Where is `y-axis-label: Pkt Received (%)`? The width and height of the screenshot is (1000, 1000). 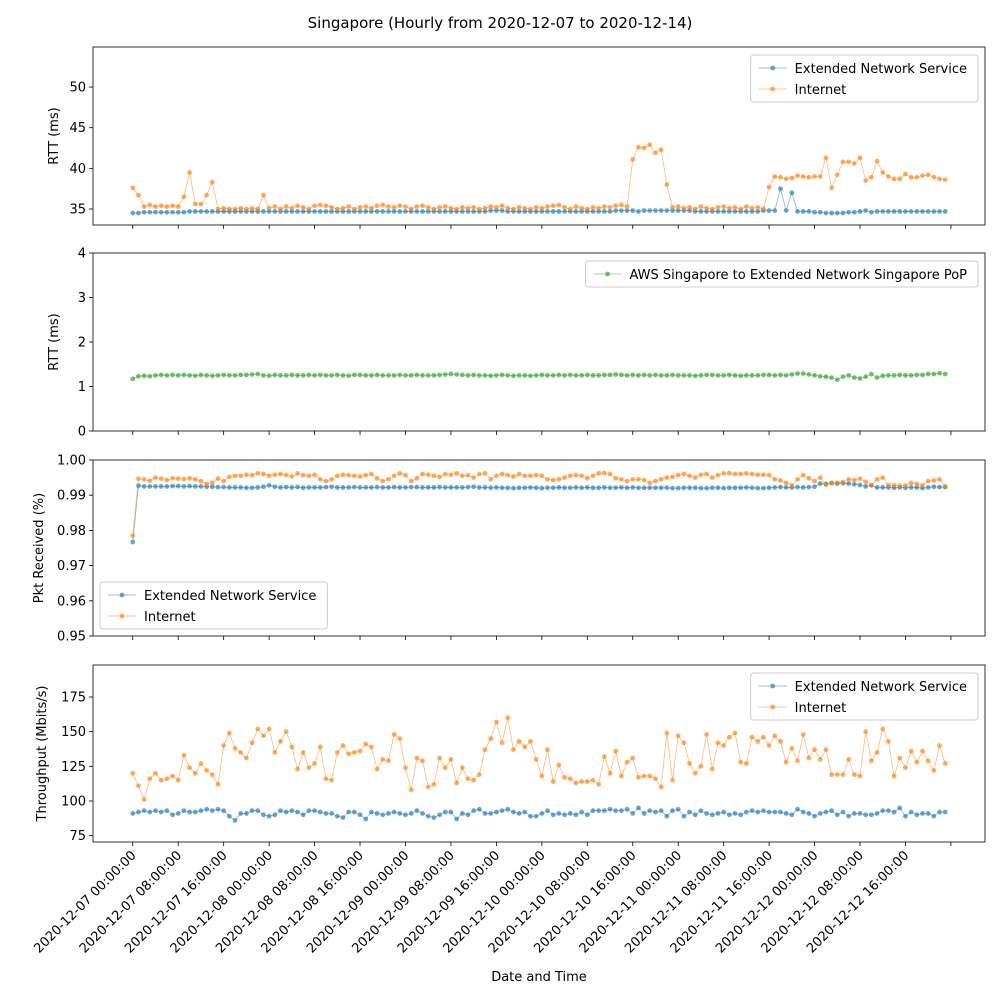
y-axis-label: Pkt Received (%) is located at coordinates (39, 548).